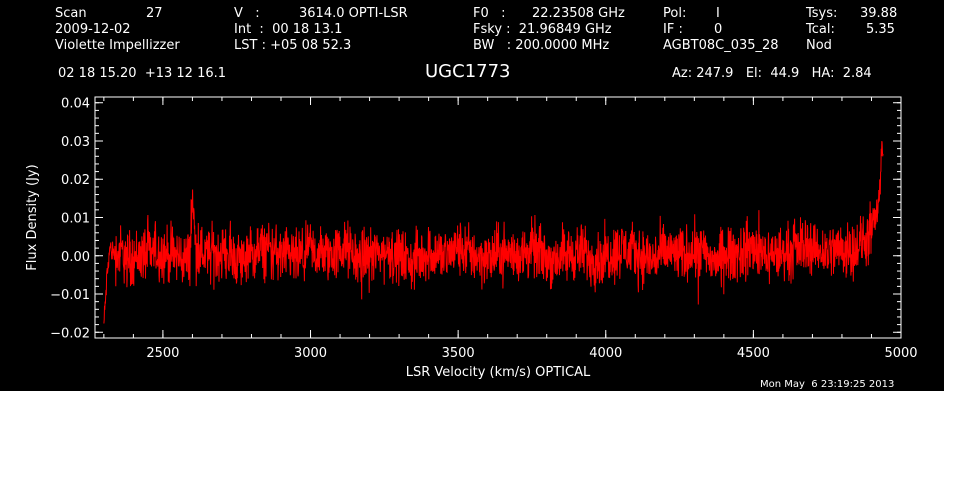 This screenshot has width=962, height=490. What do you see at coordinates (819, 45) in the screenshot?
I see `observing-mode: Nod` at bounding box center [819, 45].